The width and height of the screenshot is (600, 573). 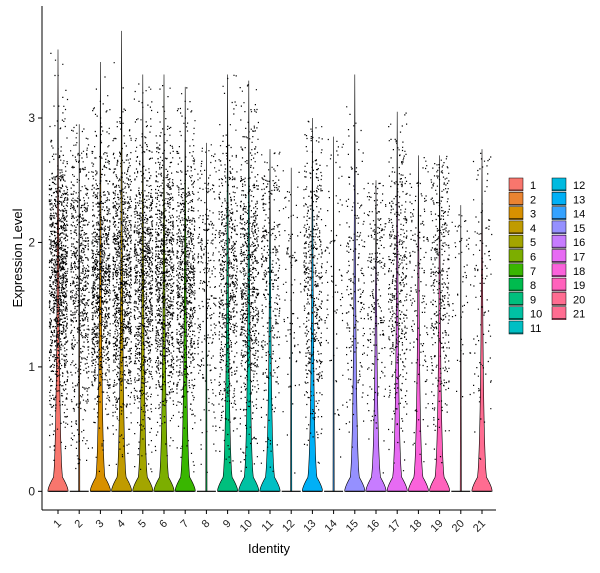 I want to click on x-tick-label: 9, so click(x=227, y=524).